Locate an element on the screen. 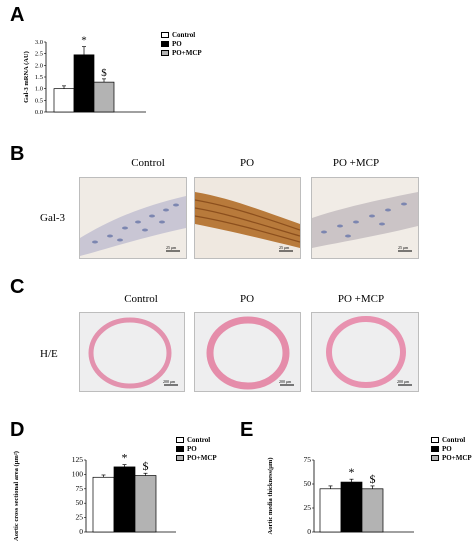 This screenshot has width=476, height=550. micrograph-he-po-mcp: 200 μm is located at coordinates (365, 352).